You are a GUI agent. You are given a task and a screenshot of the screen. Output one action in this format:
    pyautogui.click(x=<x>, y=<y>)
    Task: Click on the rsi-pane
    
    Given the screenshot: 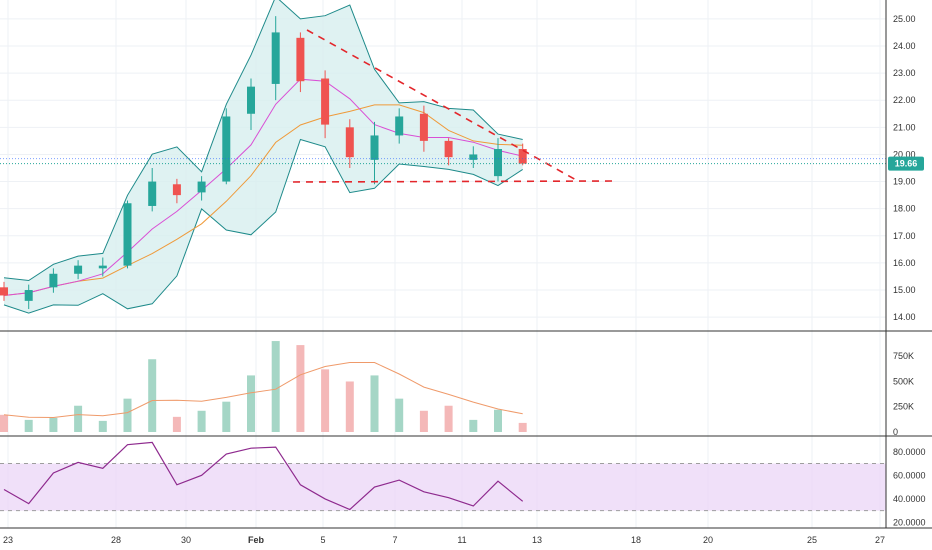 What is the action you would take?
    pyautogui.click(x=443, y=476)
    